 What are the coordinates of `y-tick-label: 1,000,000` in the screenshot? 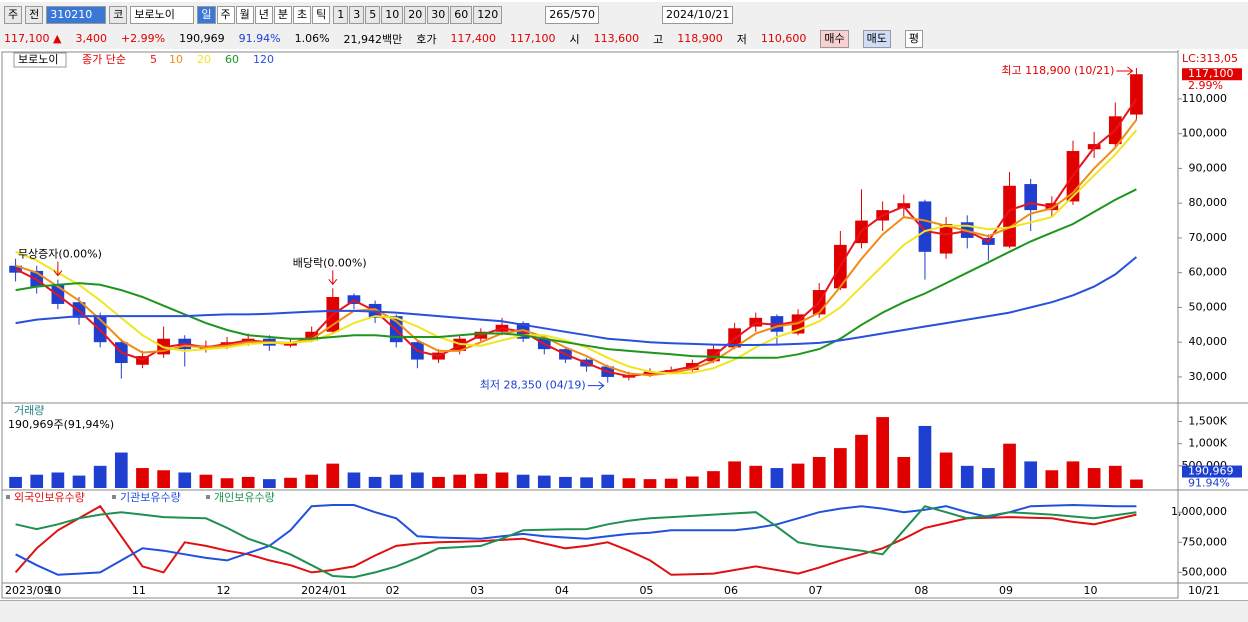 It's located at (1199, 511).